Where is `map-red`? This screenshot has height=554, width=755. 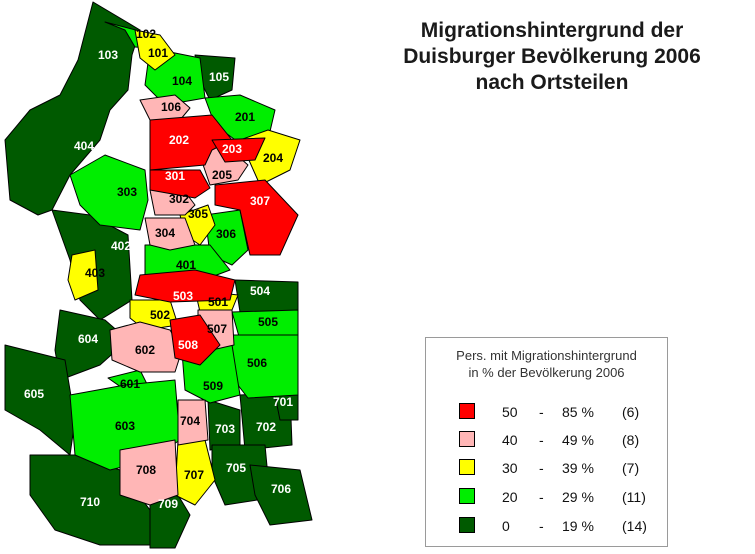
map-red is located at coordinates (216, 240).